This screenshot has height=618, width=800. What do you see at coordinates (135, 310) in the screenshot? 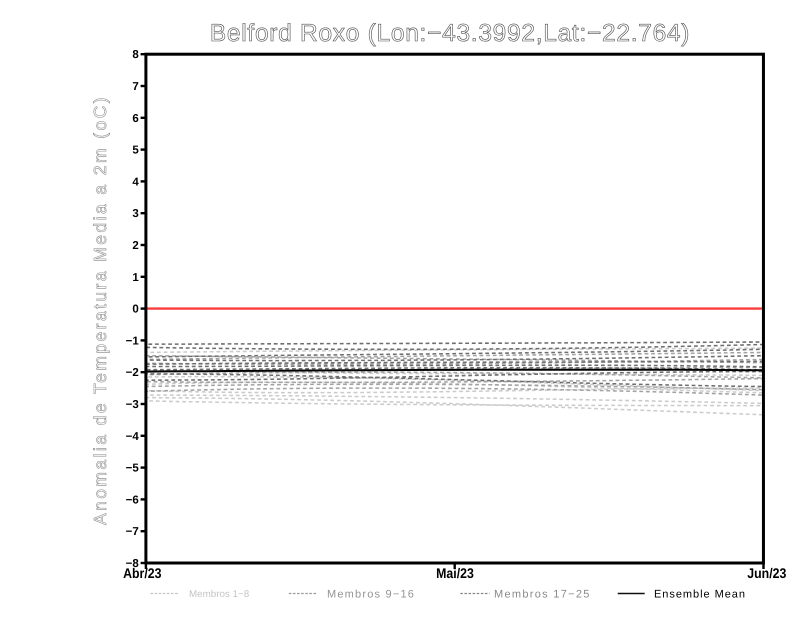
I see `svg-text: 0` at bounding box center [135, 310].